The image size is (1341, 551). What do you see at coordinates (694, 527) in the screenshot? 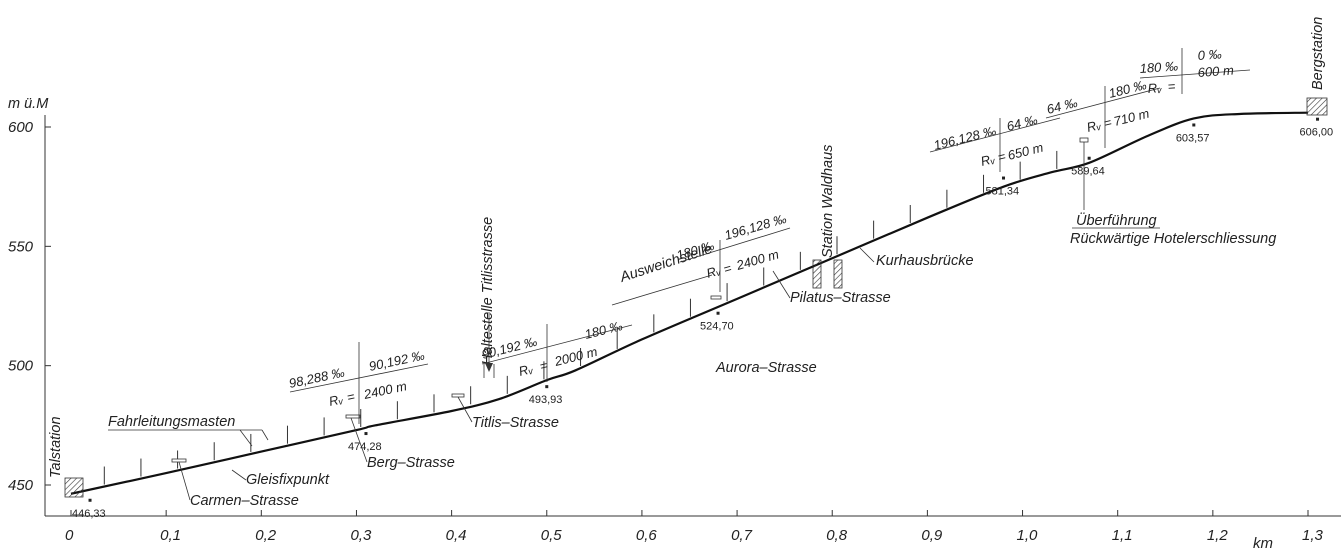
I see `x-tick-group: 0 0,1 0,2 0,3 0,4 0,5 0,6 0,7 0,8 0,9 1,0 1,1 1,2 1,3` at bounding box center [694, 527].